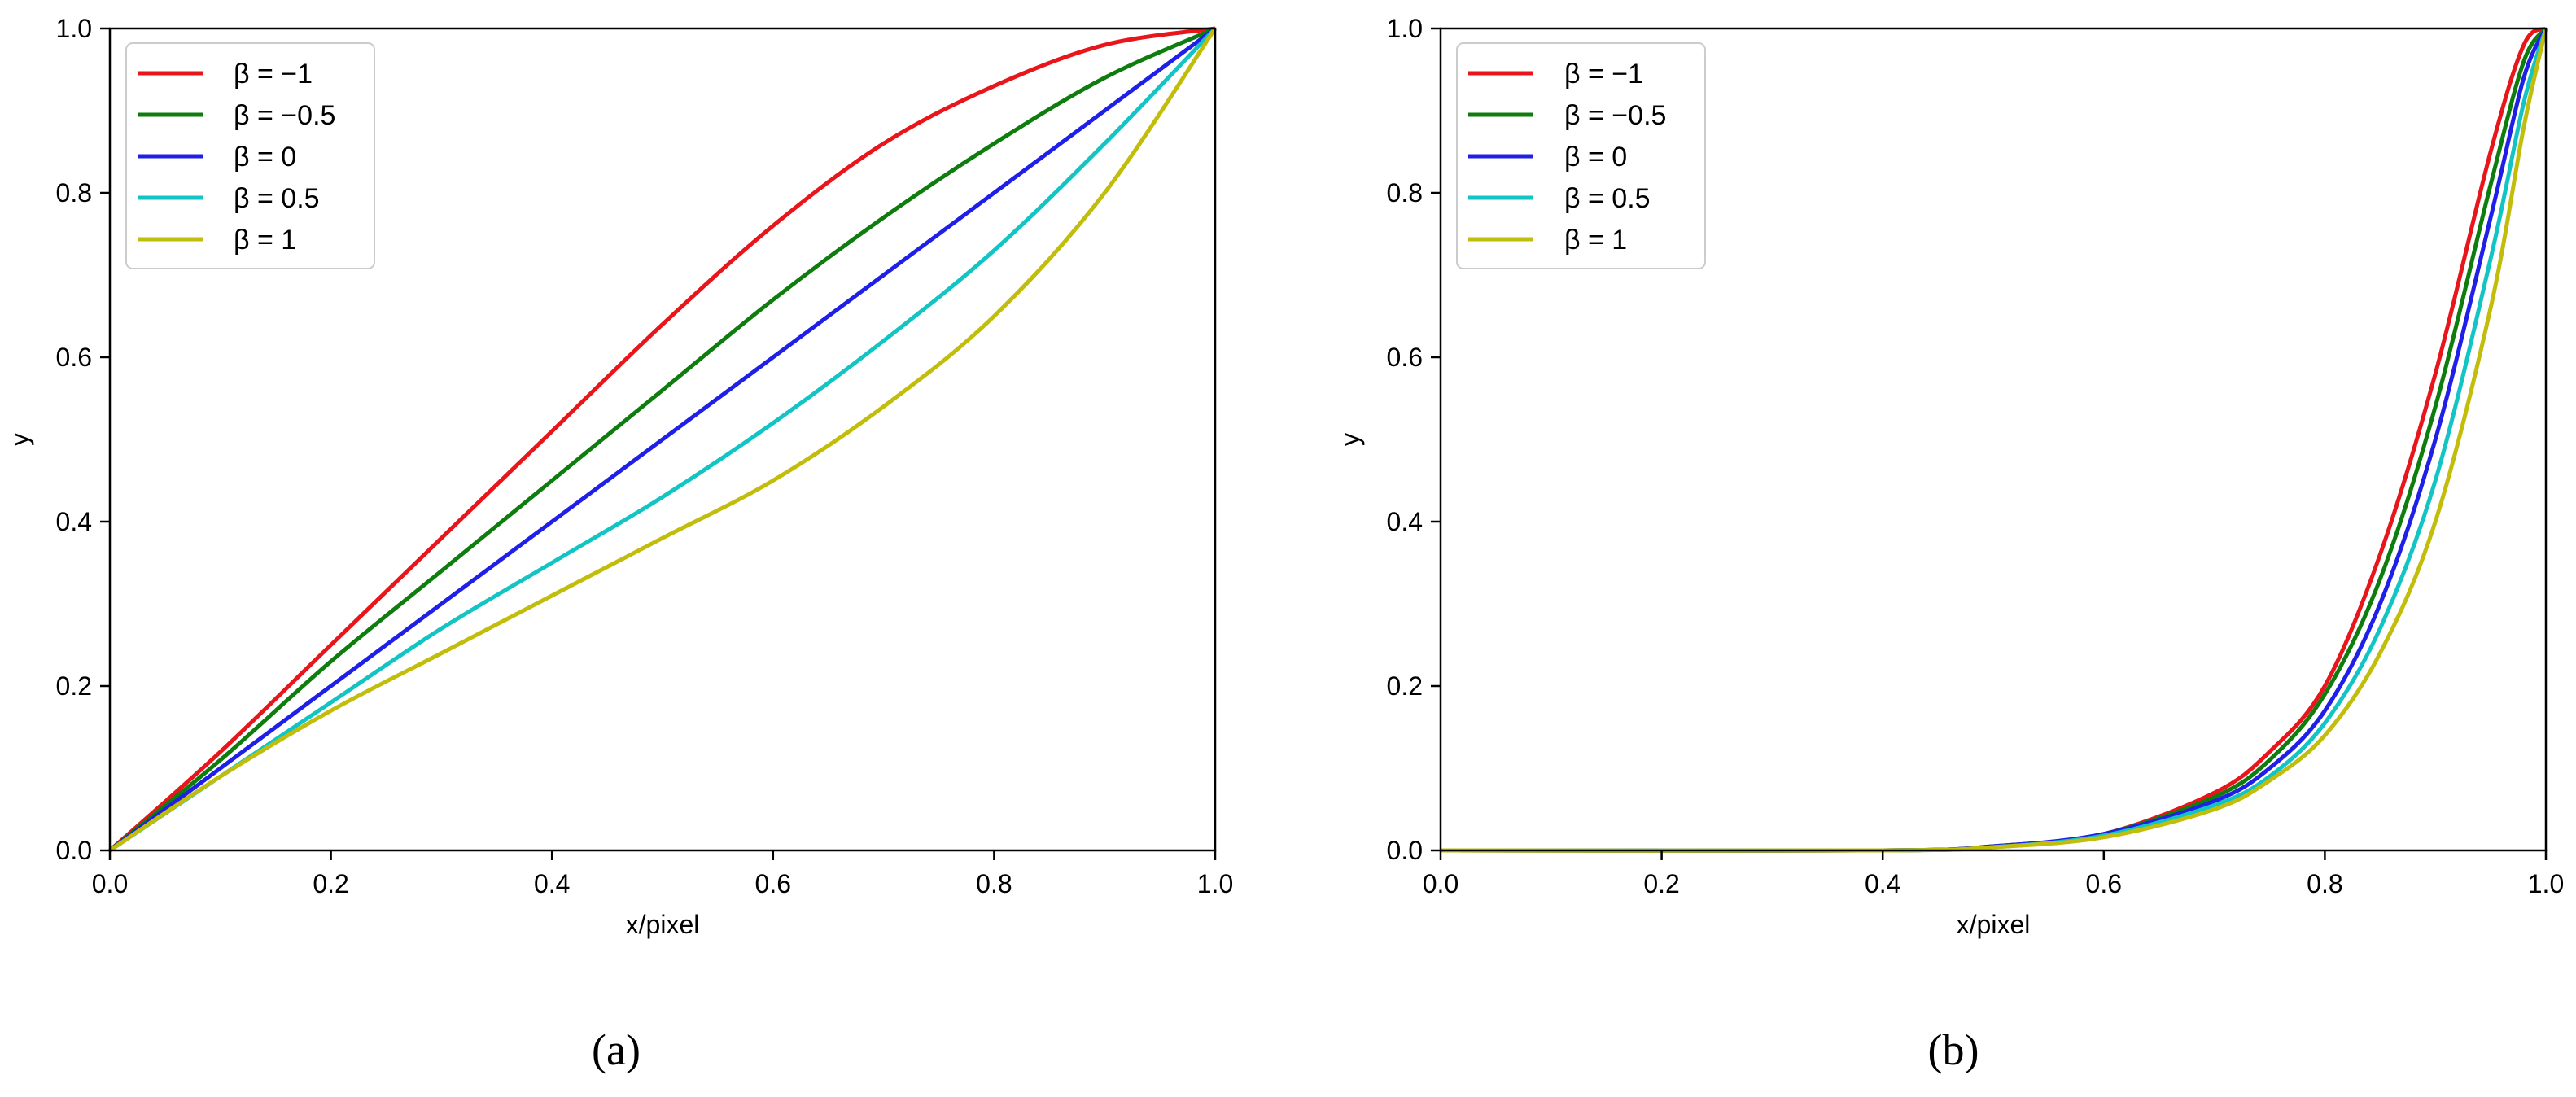 The image size is (2576, 1097). Describe the element at coordinates (1954, 1049) in the screenshot. I see `panel-label: (b)` at that location.